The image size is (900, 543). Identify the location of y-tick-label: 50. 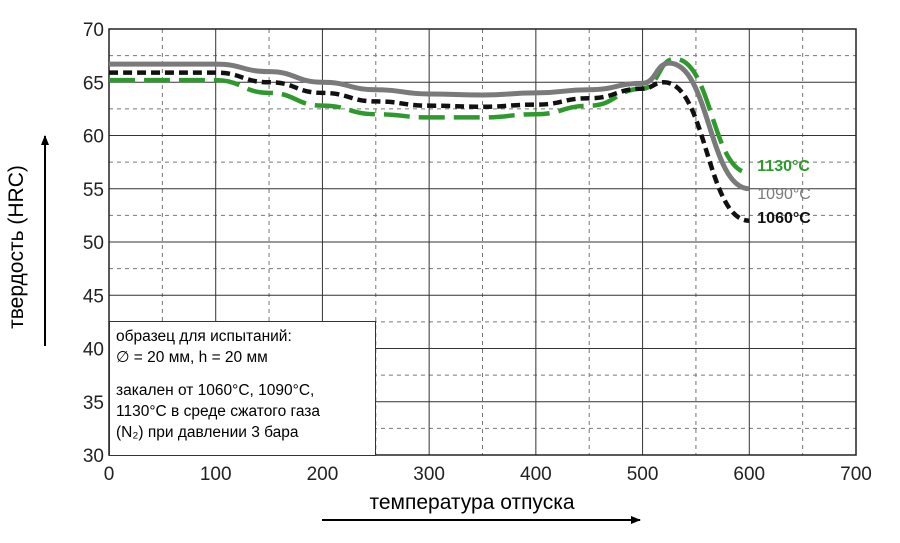
(93, 243).